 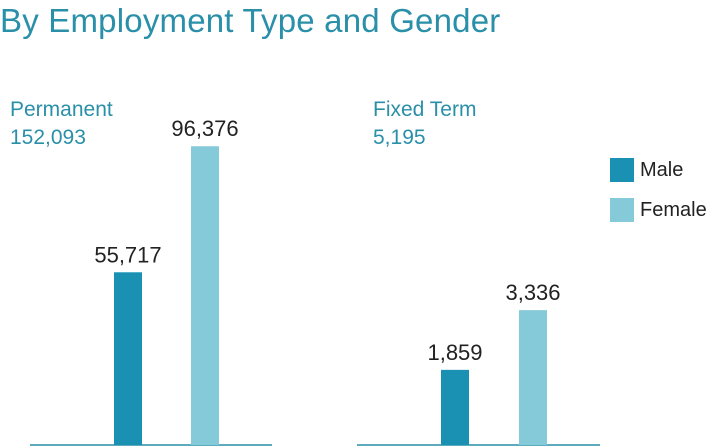 I want to click on fixed-term-value-label-male: 1,859, so click(x=454, y=352).